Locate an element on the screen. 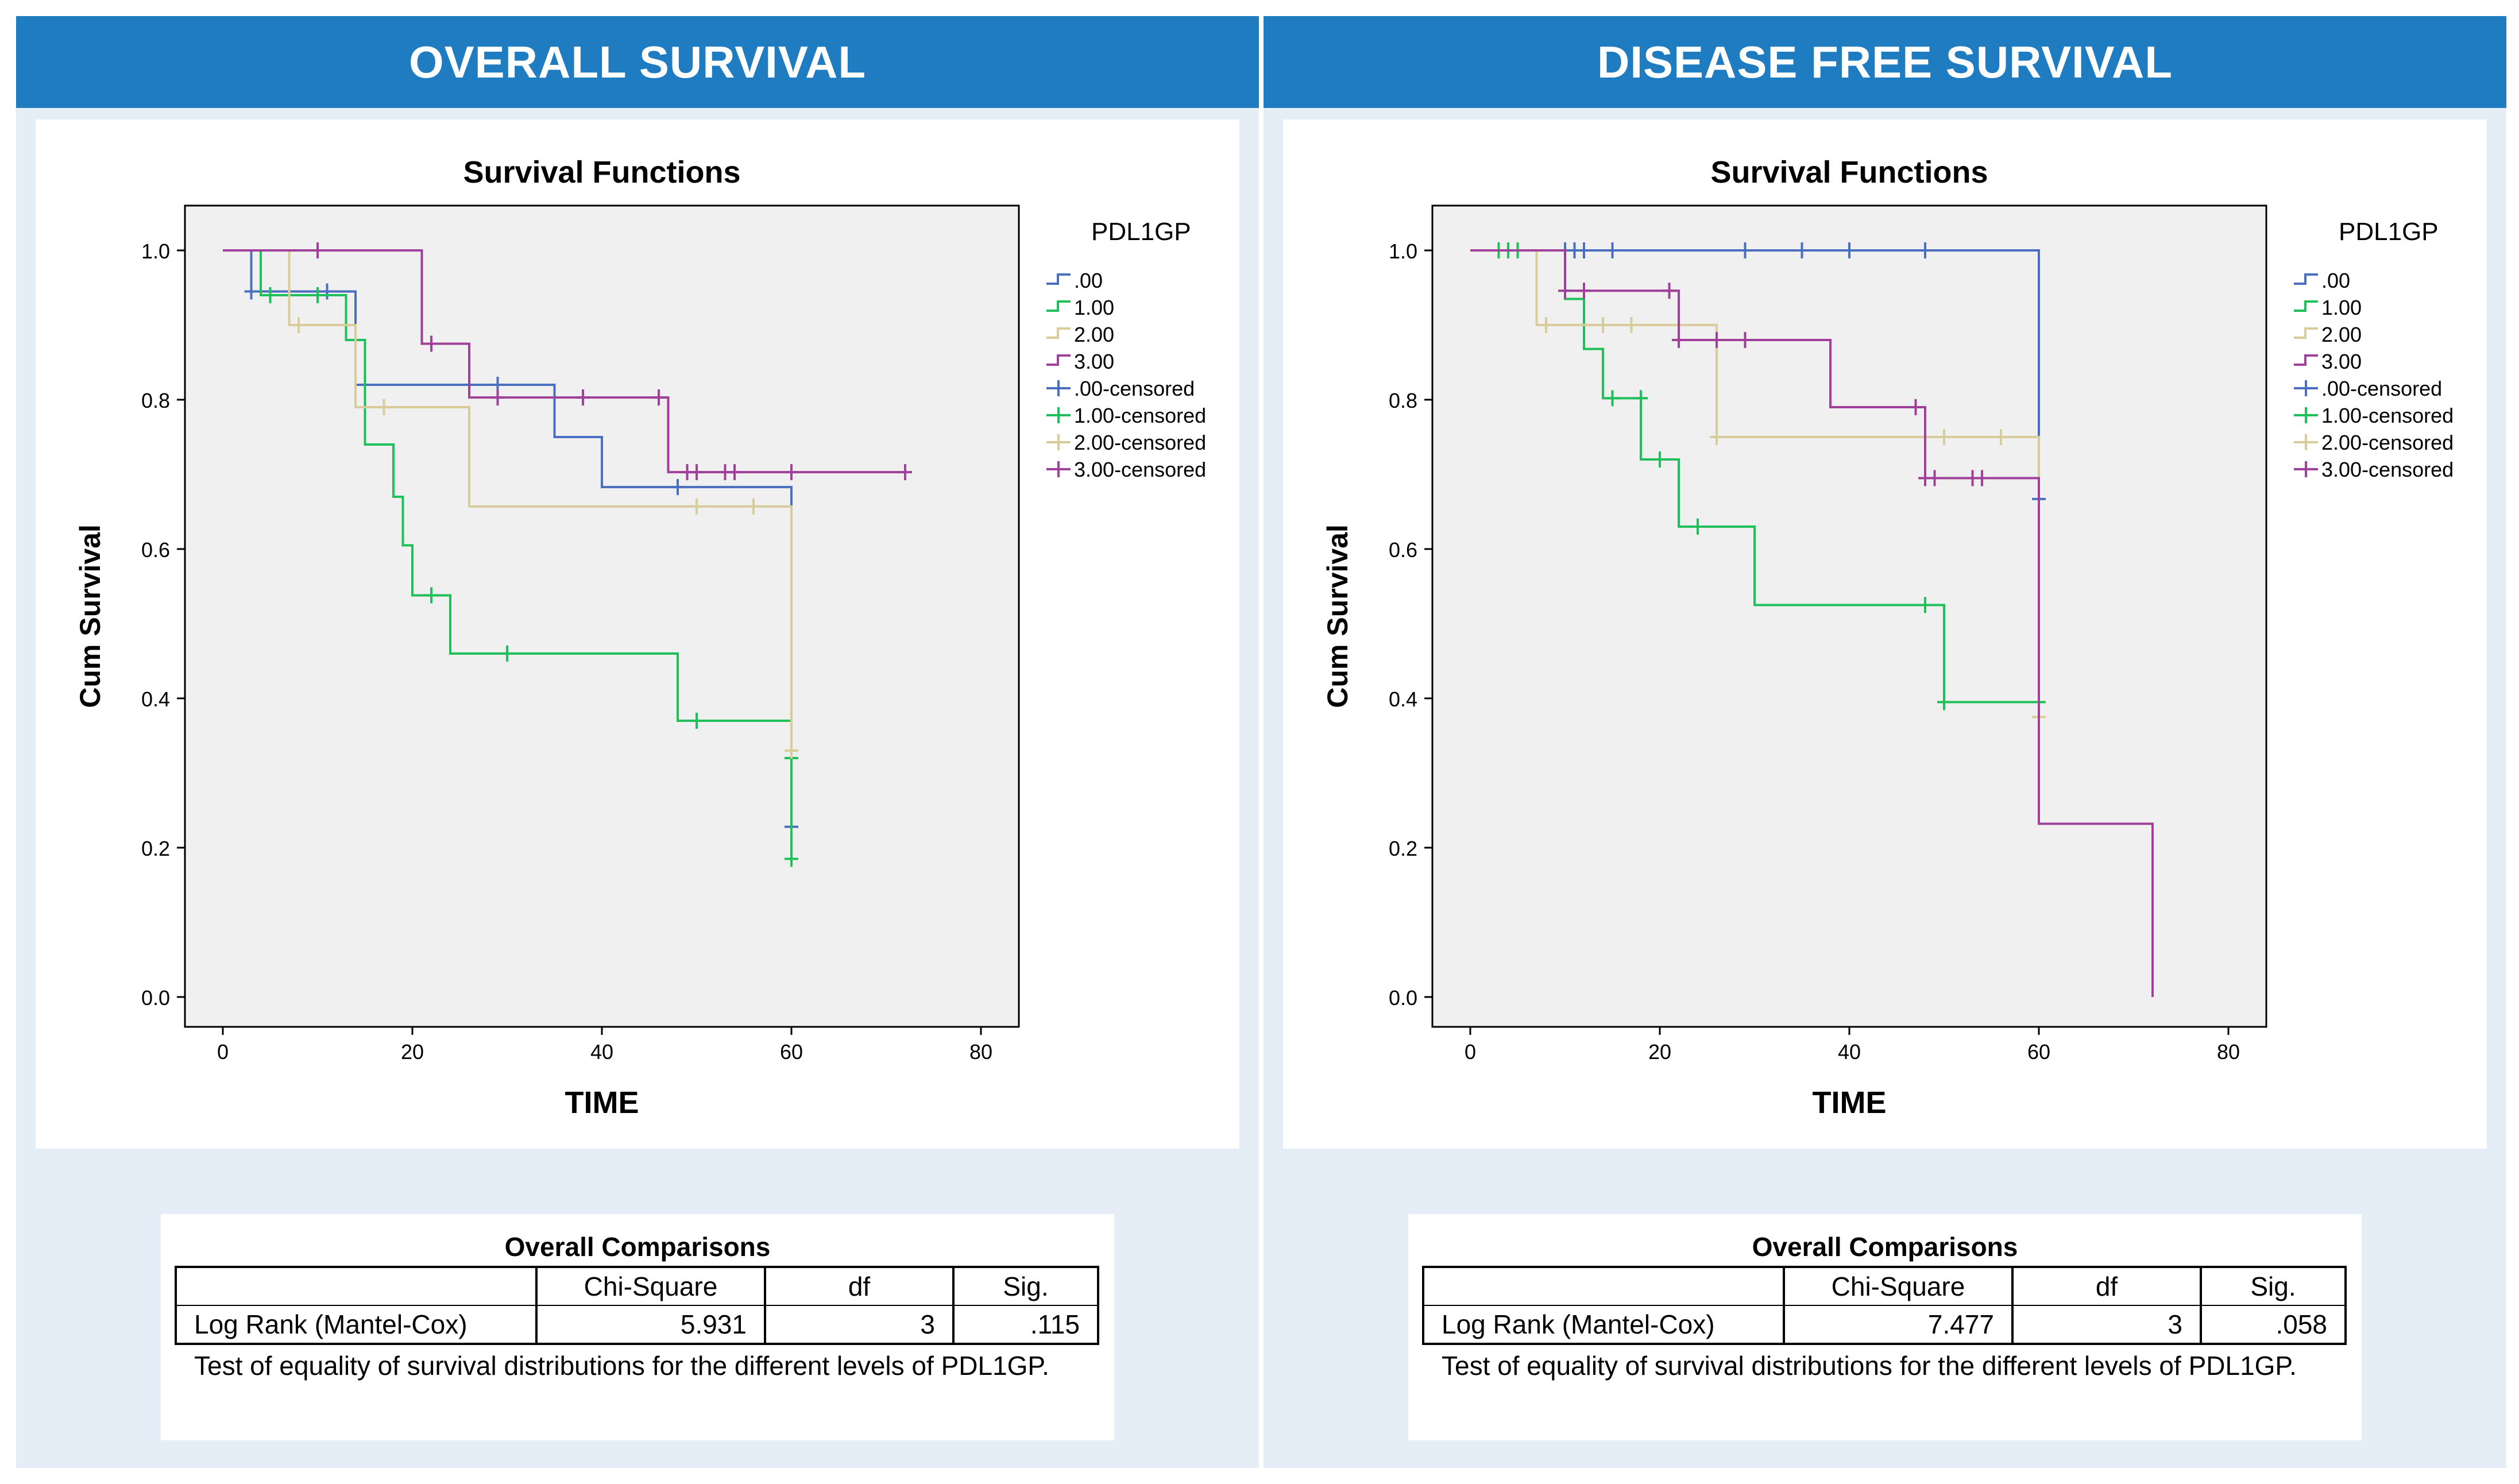  legend-label: 2.00-censored is located at coordinates (1140, 442).